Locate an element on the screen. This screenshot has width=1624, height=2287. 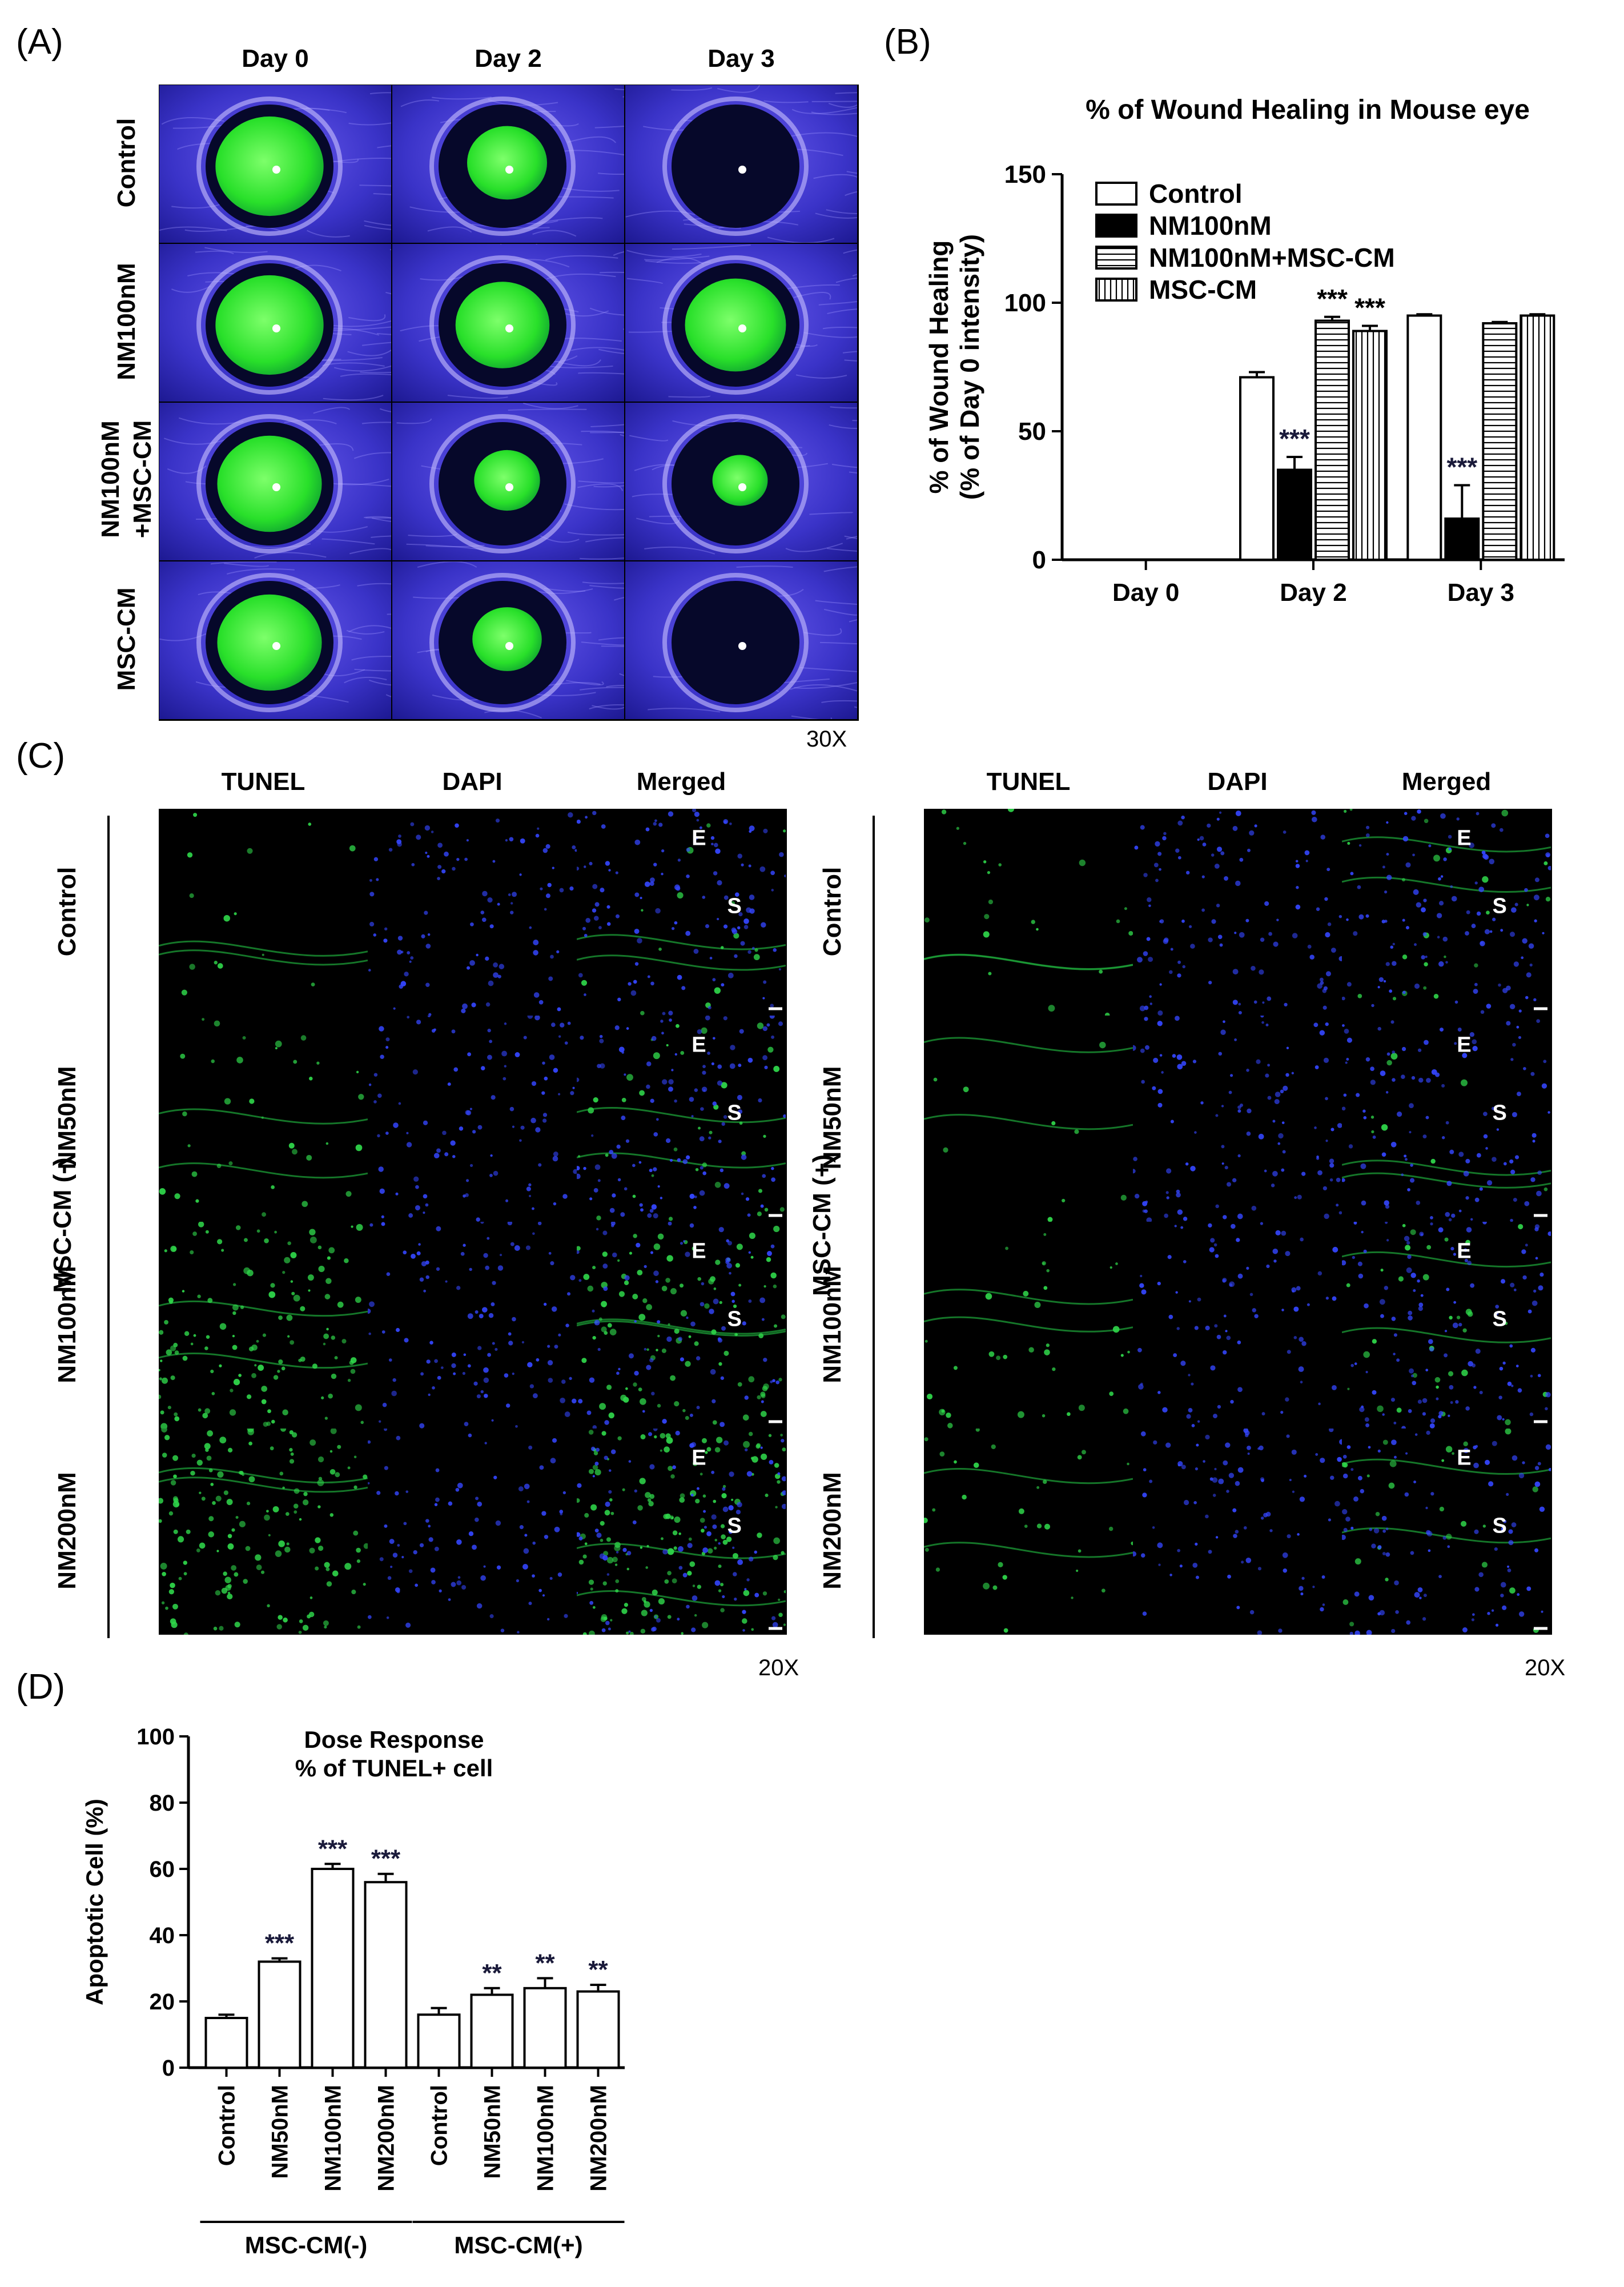
chart-d-ytick-label: 20 is located at coordinates (162, 2002).